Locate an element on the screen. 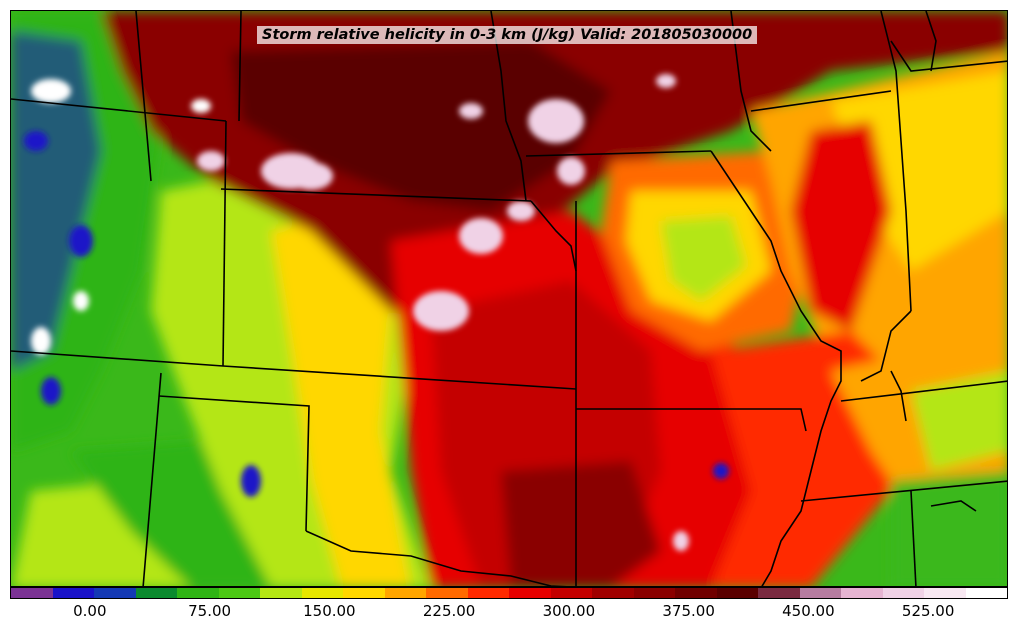 The height and width of the screenshot is (633, 1018). border-tn-ms is located at coordinates (903, 491).